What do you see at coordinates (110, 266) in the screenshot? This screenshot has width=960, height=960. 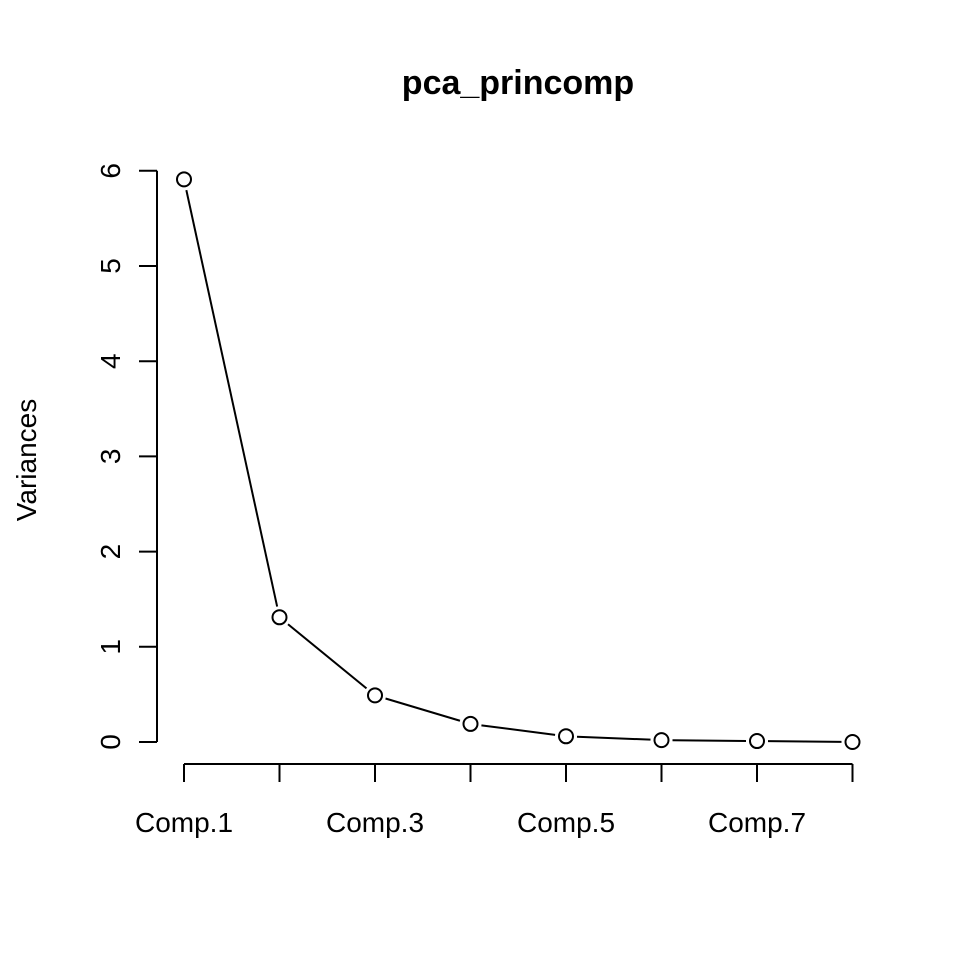 I see `y-tick-label: 5` at bounding box center [110, 266].